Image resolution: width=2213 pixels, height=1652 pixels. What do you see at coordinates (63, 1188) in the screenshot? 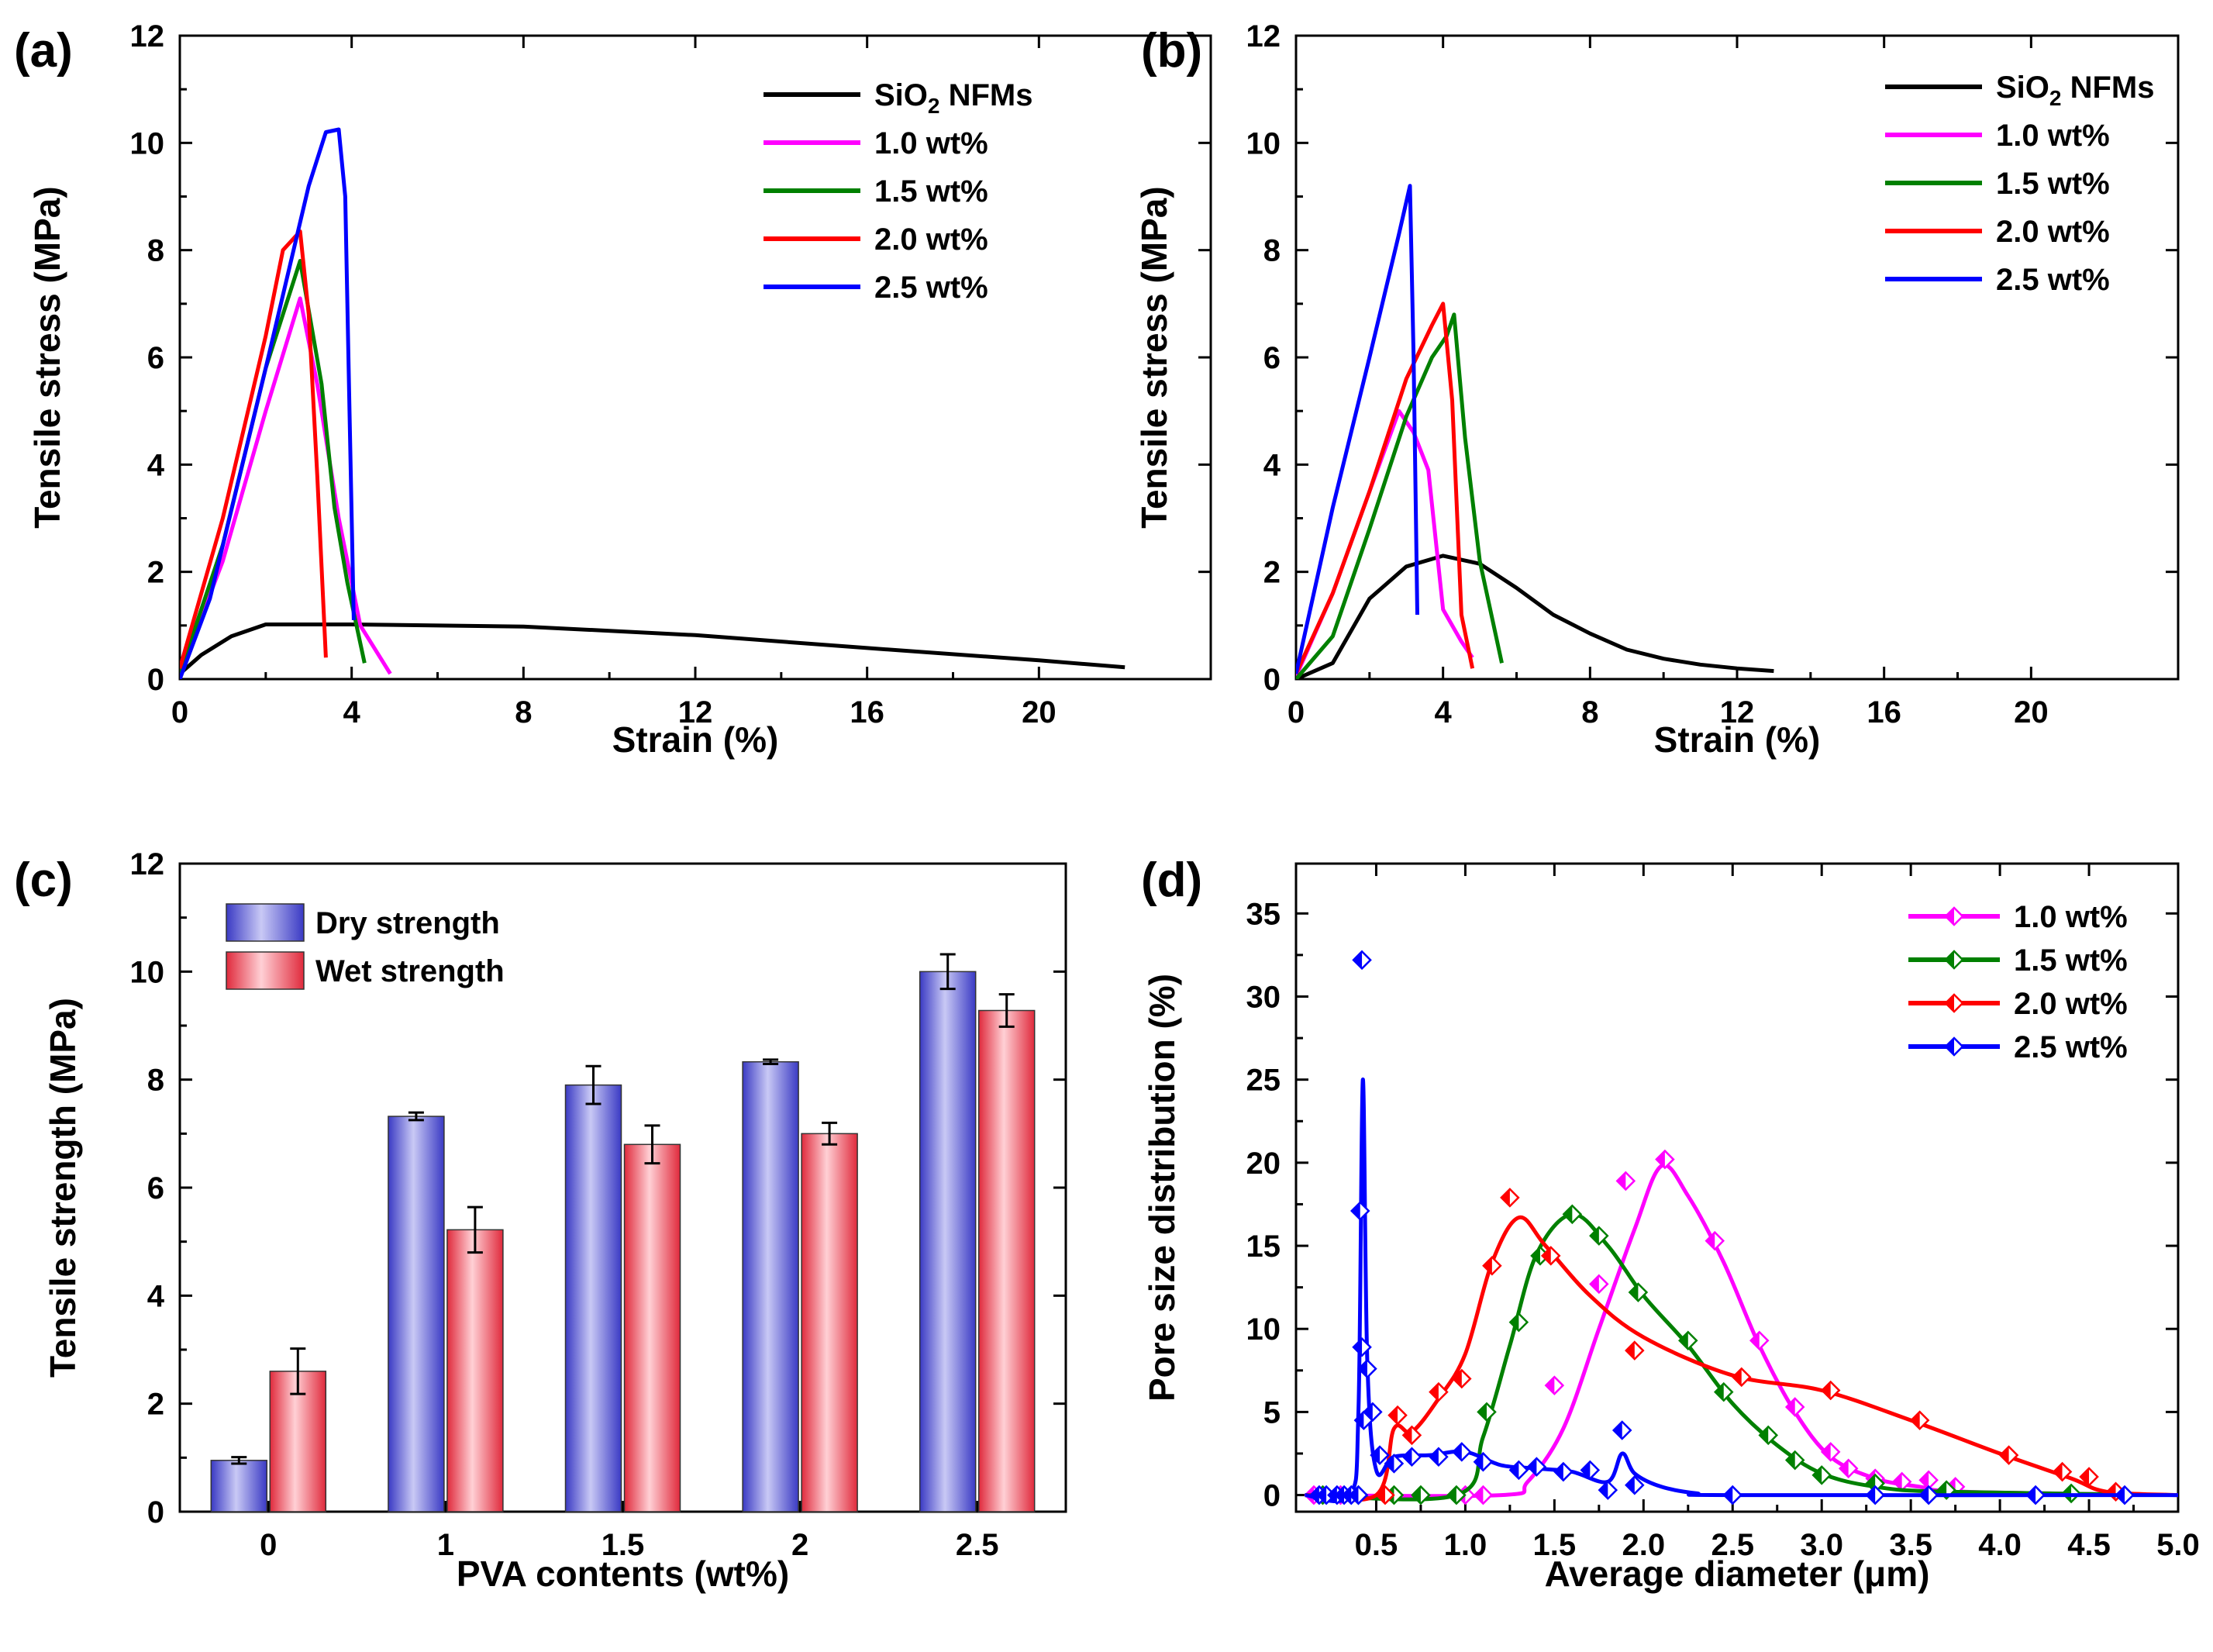
I see `y-axis-label: Tensile strength (MPa)` at bounding box center [63, 1188].